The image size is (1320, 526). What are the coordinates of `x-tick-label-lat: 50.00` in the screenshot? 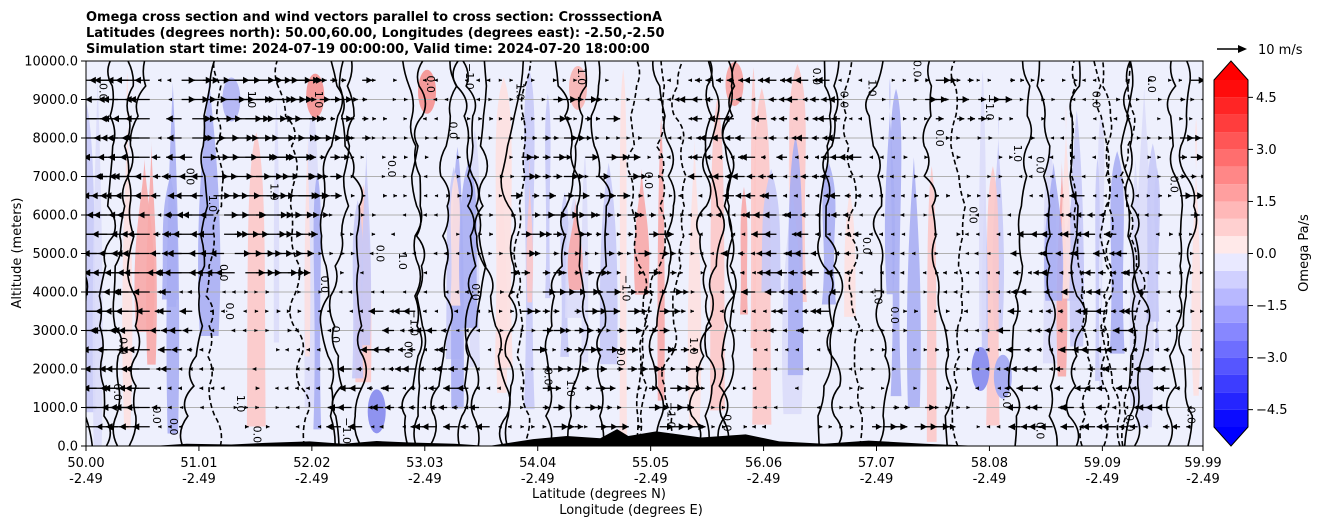 It's located at (85, 463).